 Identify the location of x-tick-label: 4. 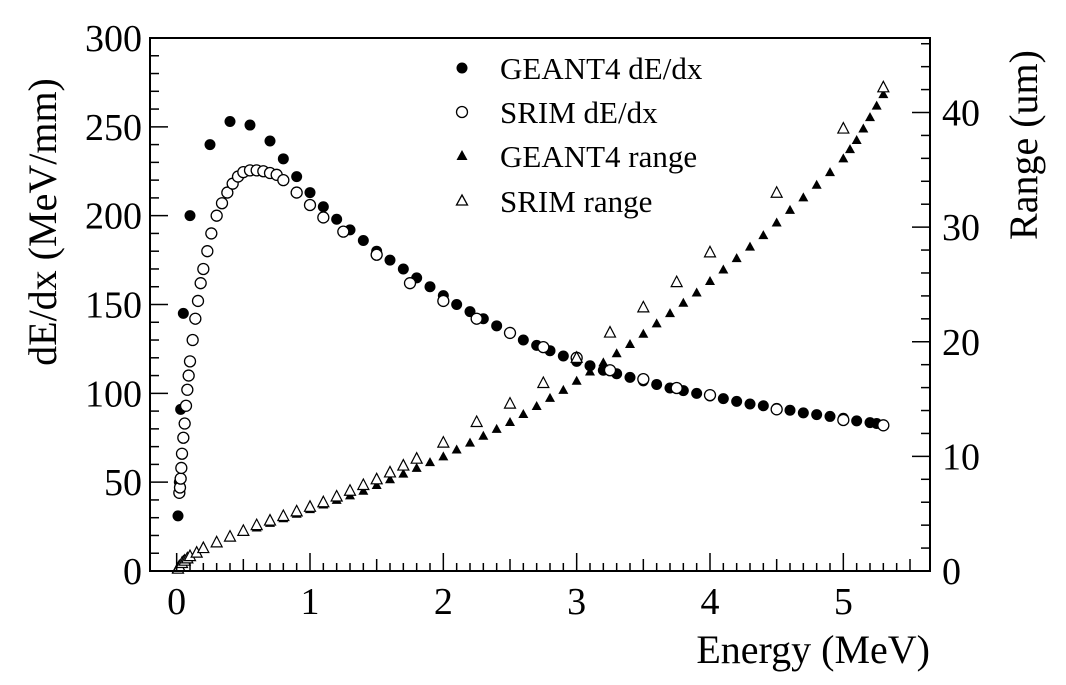
(710, 602).